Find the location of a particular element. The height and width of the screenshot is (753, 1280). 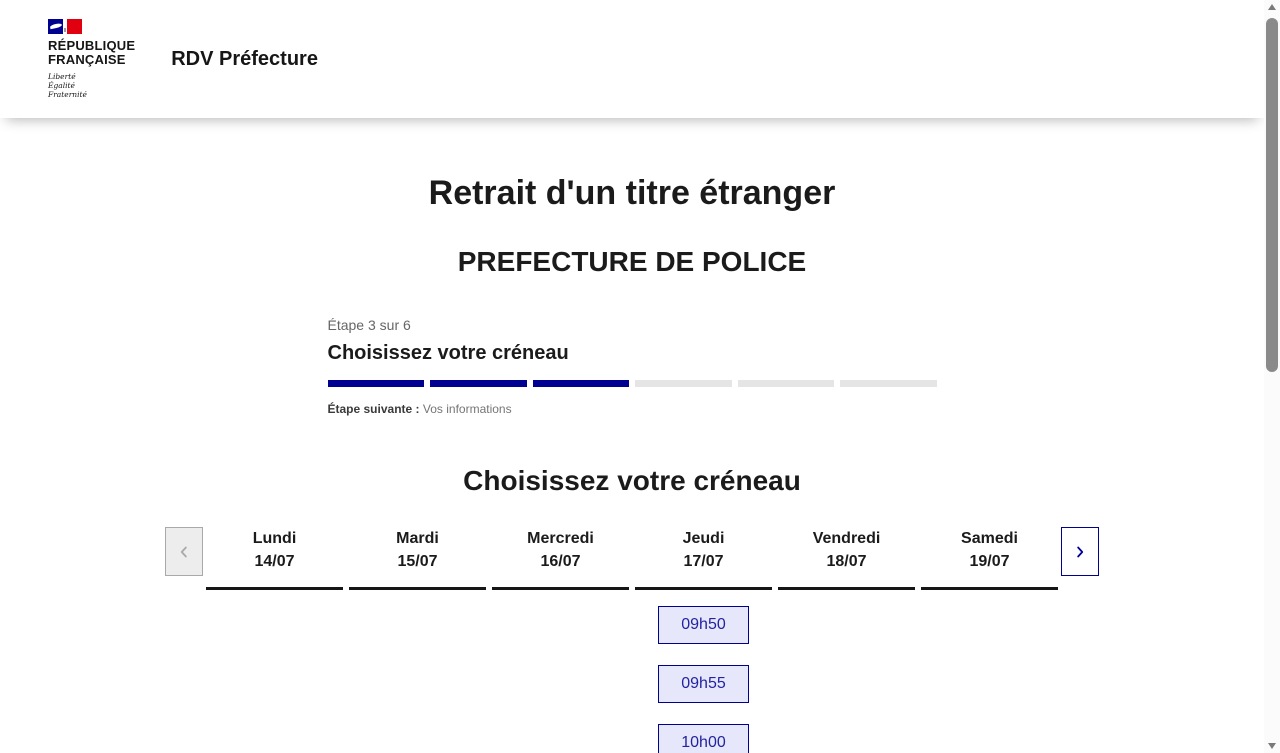

next-step-line: Étape suivante : Vos informations is located at coordinates (632, 409).